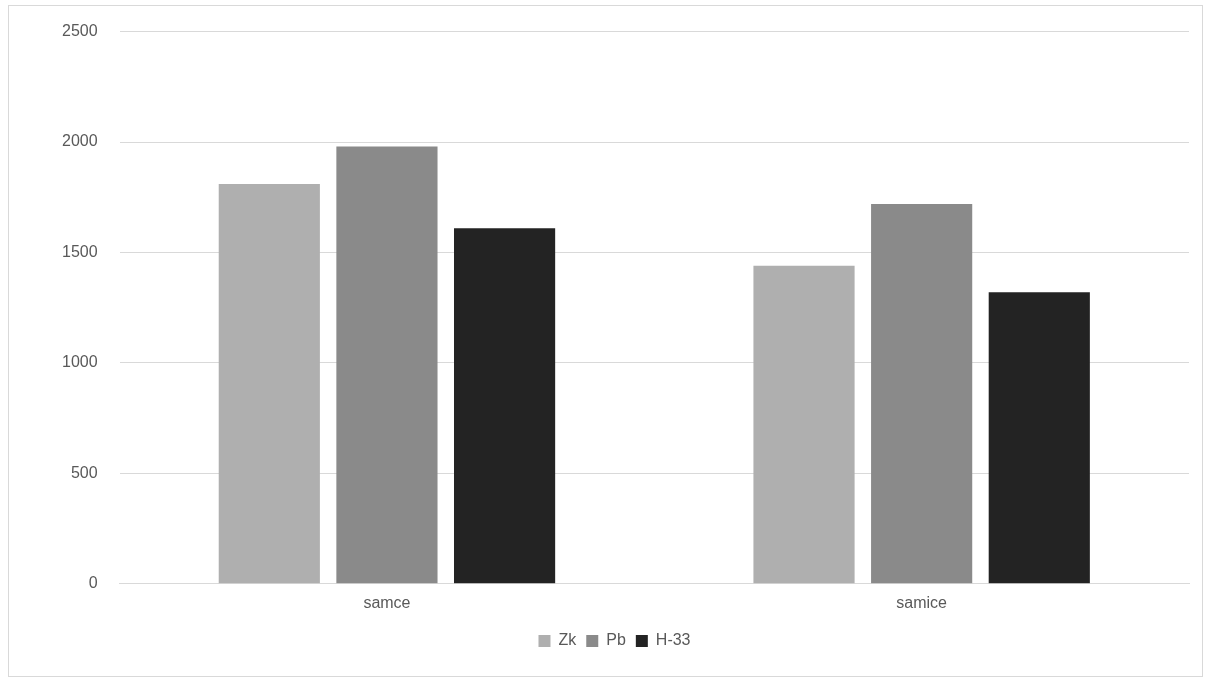 This screenshot has height=679, width=1205. What do you see at coordinates (80, 31) in the screenshot?
I see `y-tick-label: 2500` at bounding box center [80, 31].